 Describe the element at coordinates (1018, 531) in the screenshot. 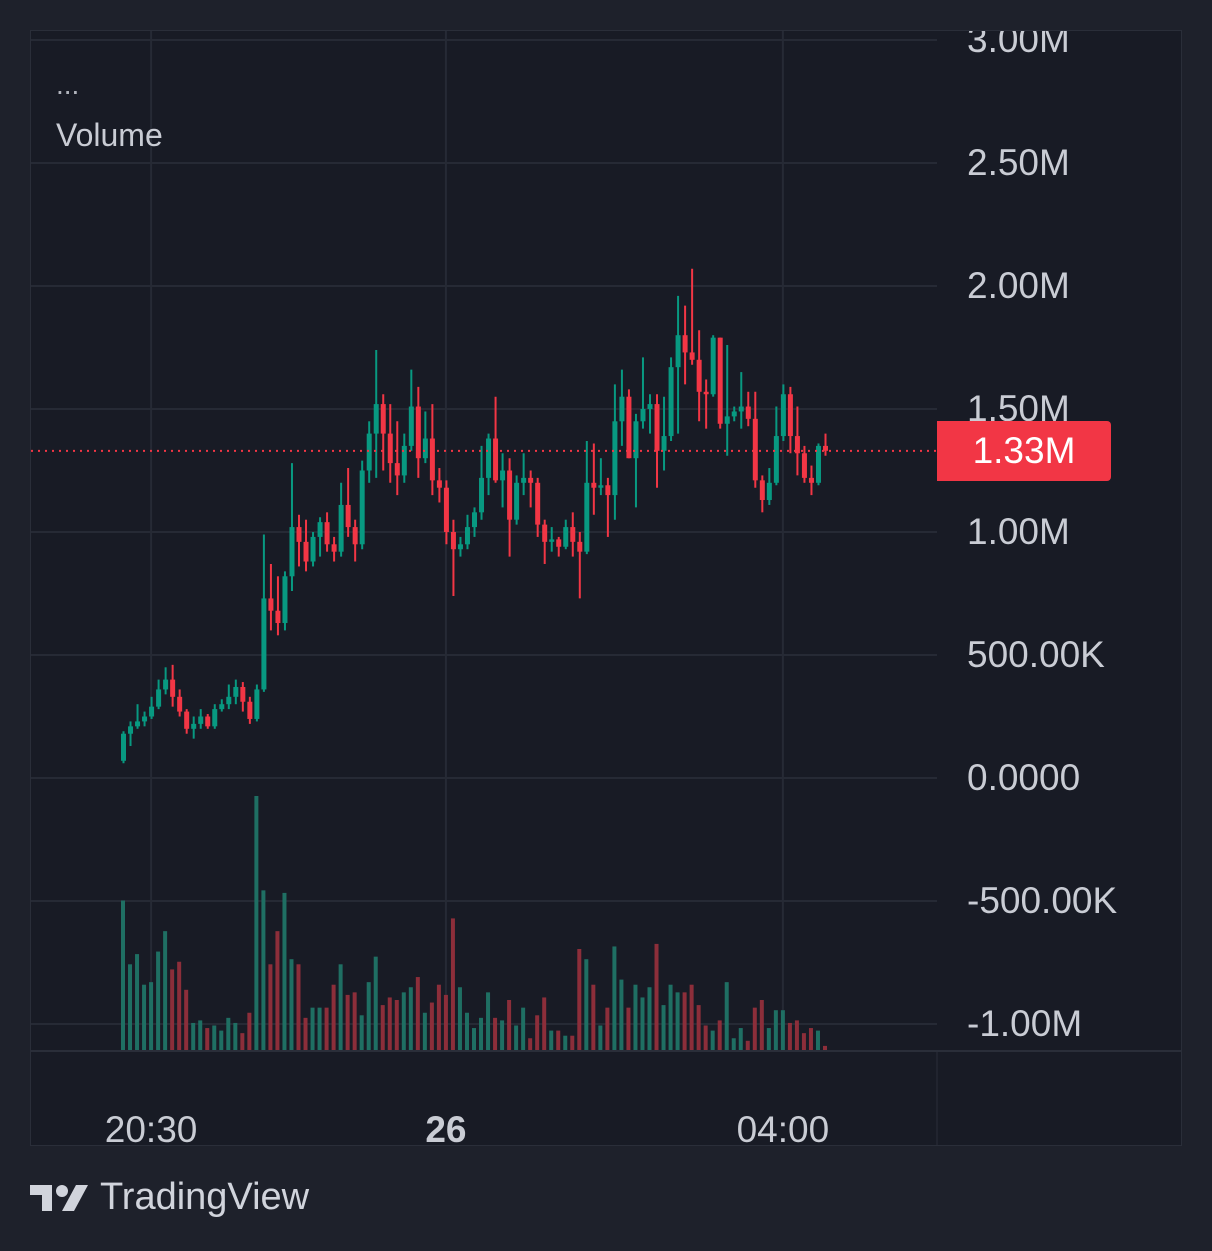

I see `price-tick-label: 1.00M` at that location.